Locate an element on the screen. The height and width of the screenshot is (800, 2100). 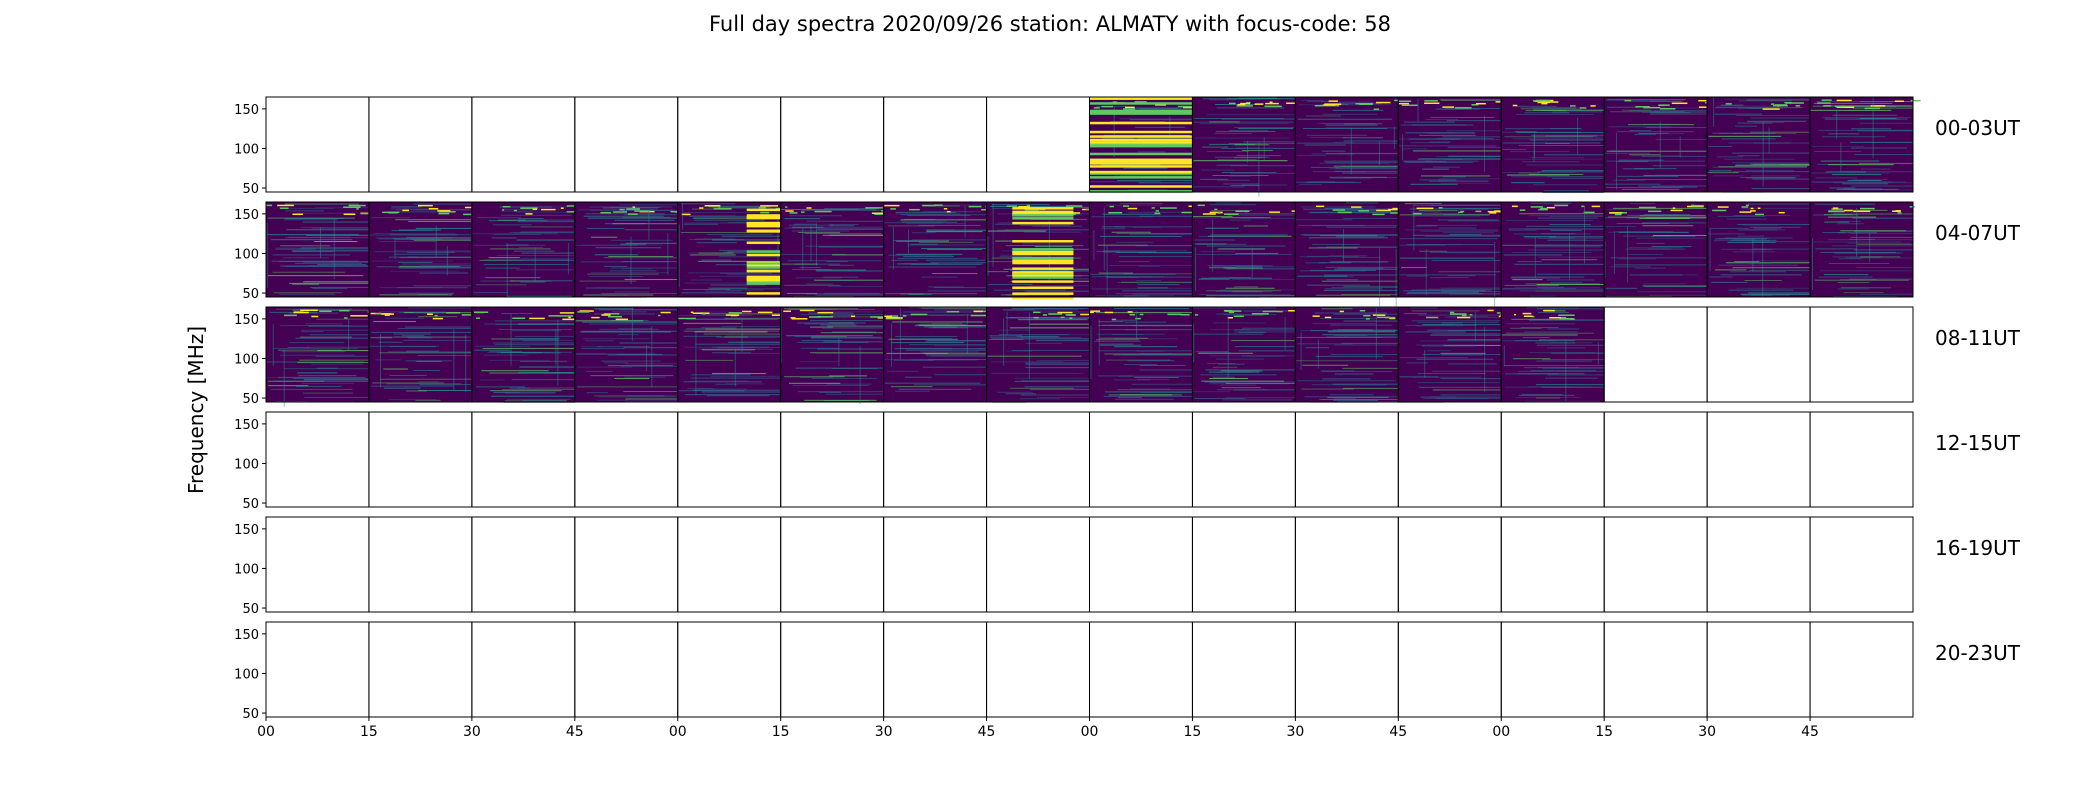
spectra-row-12-15UT: 50 100 150 is located at coordinates (1074, 461).